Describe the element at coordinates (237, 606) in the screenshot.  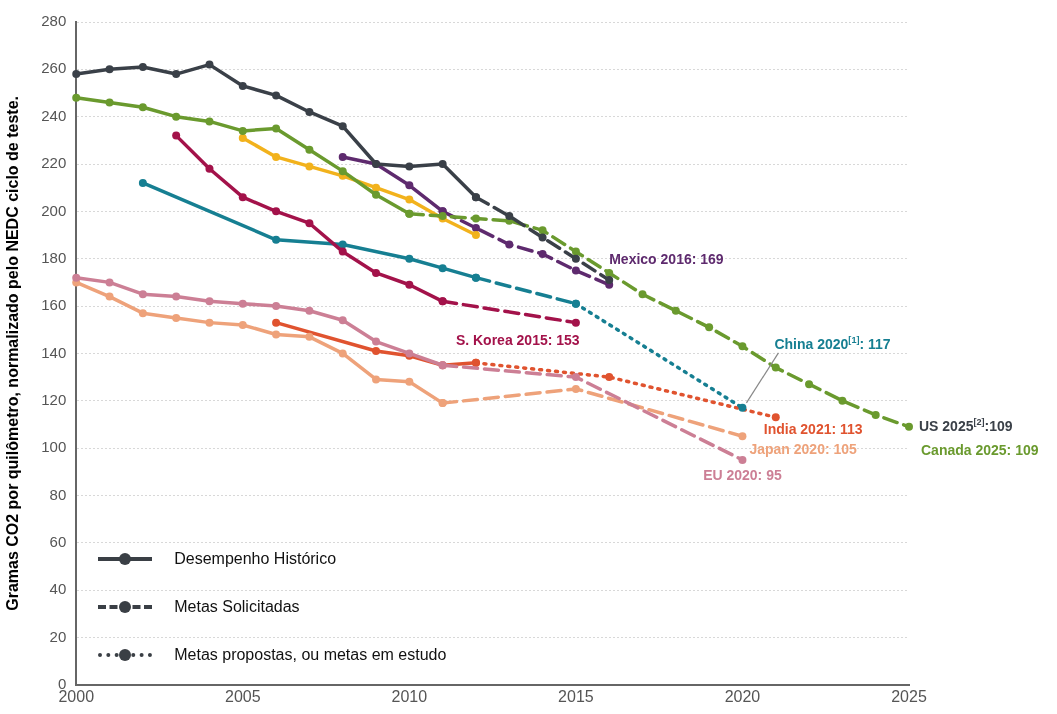
I see `legend-label: Metas Solicitadas` at that location.